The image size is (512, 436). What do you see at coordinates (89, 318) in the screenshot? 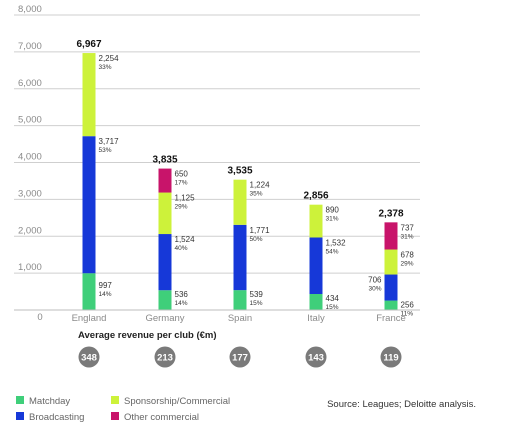
I see `category-label: England` at bounding box center [89, 318].